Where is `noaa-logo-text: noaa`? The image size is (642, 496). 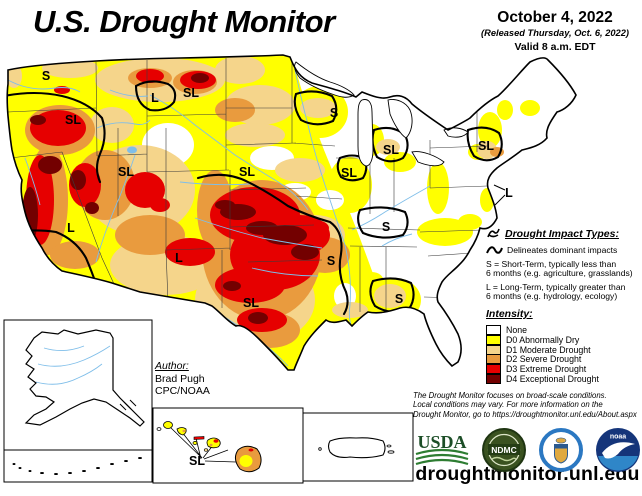 noaa-logo-text: noaa is located at coordinates (618, 437).